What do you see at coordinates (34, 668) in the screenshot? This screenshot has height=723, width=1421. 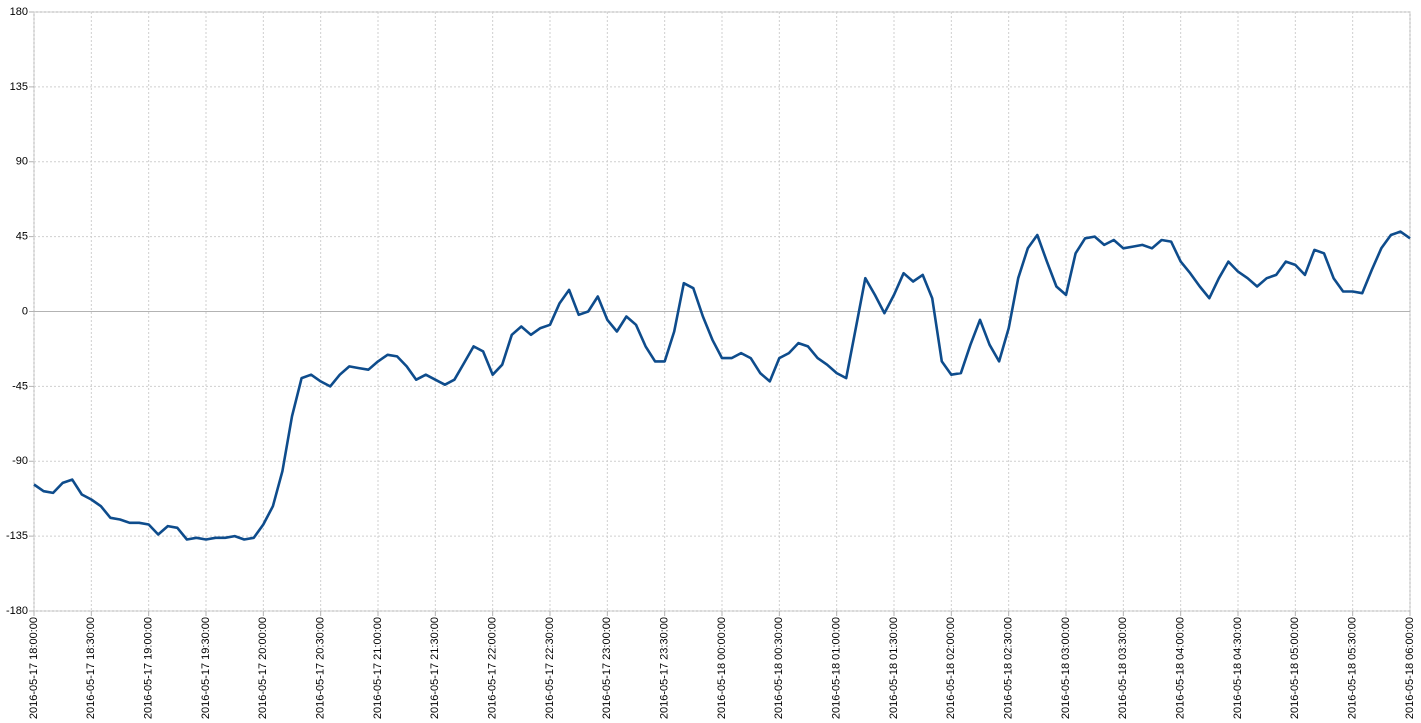 I see `x-tick-label: 2016-05-17 18:00:00` at bounding box center [34, 668].